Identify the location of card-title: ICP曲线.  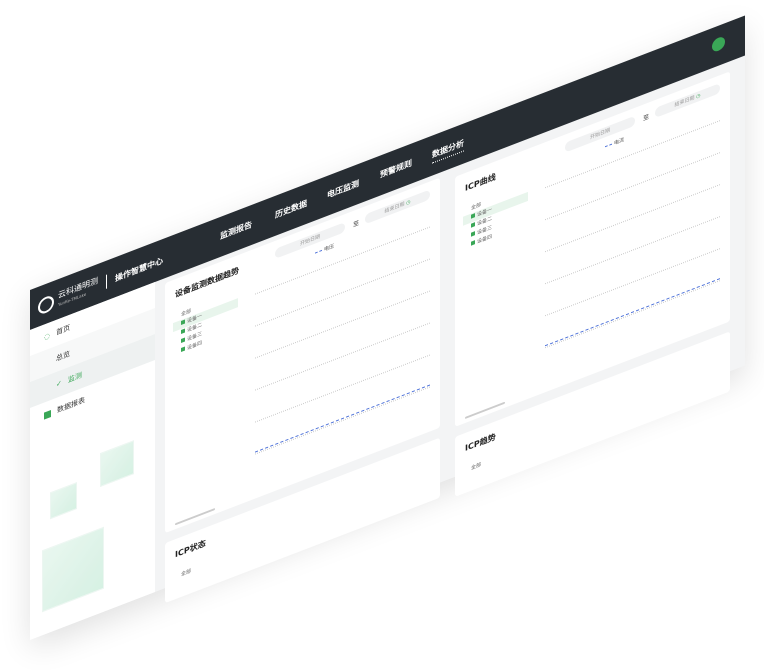
(480, 183).